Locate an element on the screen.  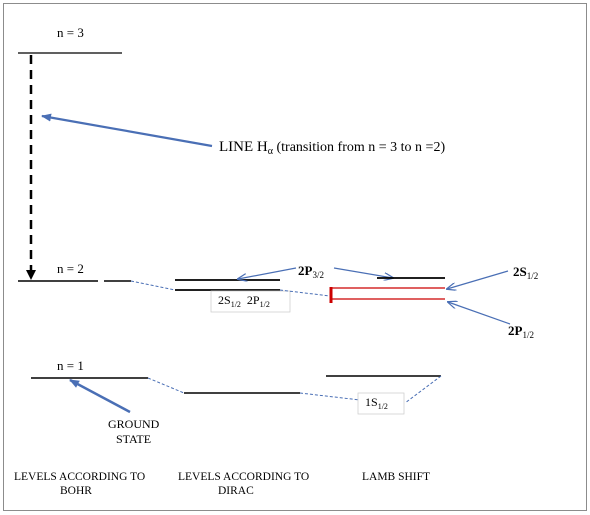
column-lamb: LAMB SHIFT is located at coordinates (396, 477).